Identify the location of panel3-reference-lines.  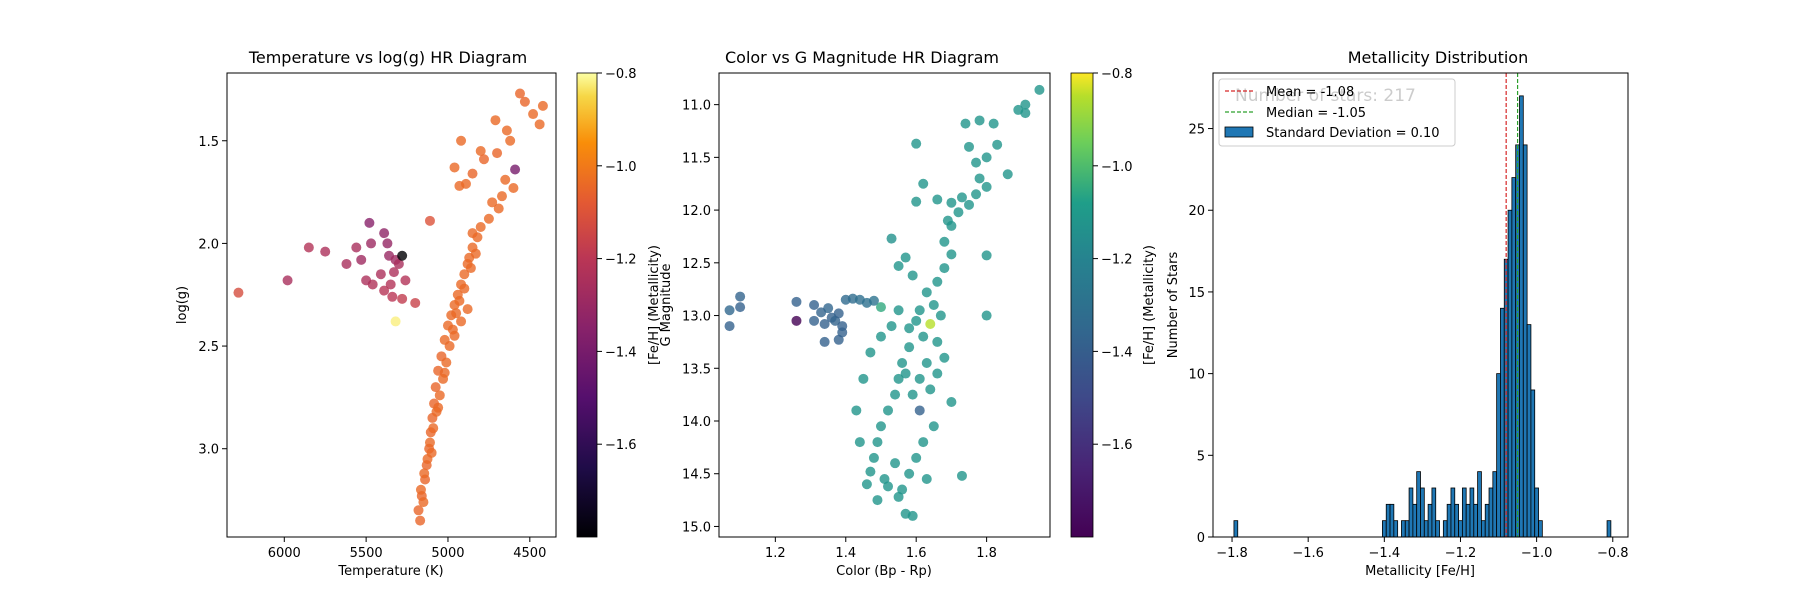
(1512, 305).